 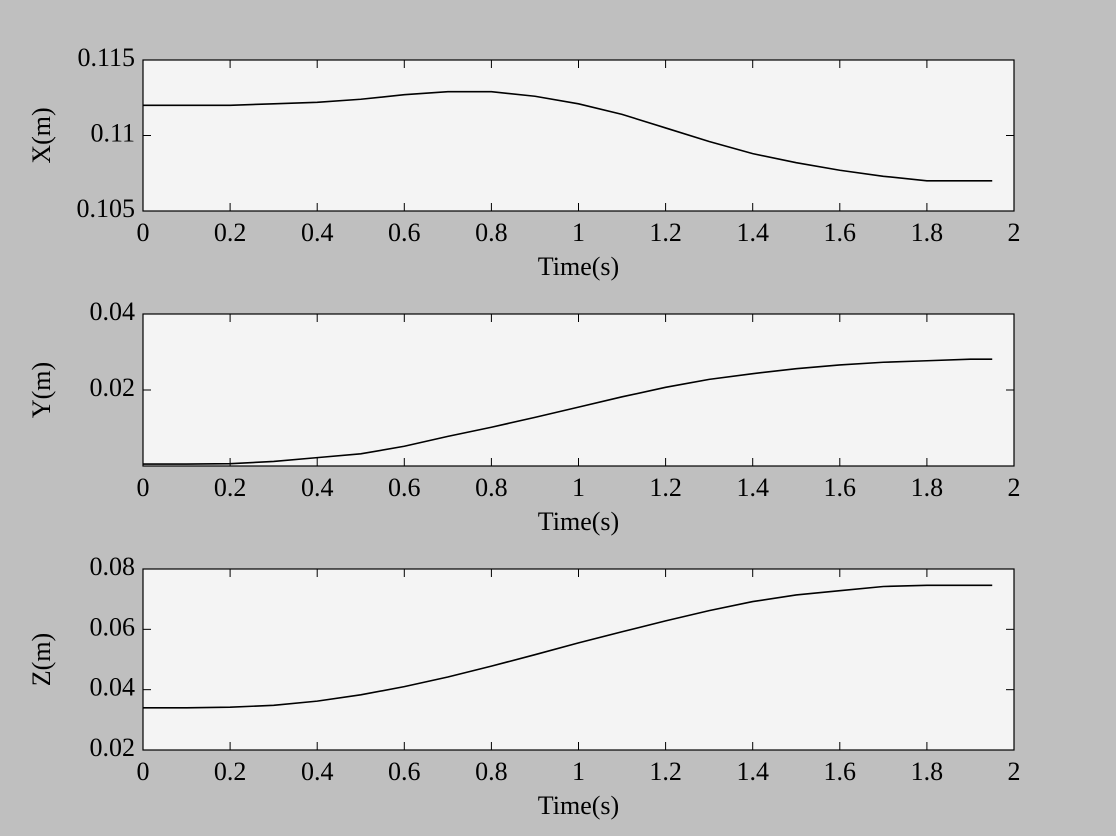 I want to click on y-tick-label: 0.11, so click(x=112, y=132).